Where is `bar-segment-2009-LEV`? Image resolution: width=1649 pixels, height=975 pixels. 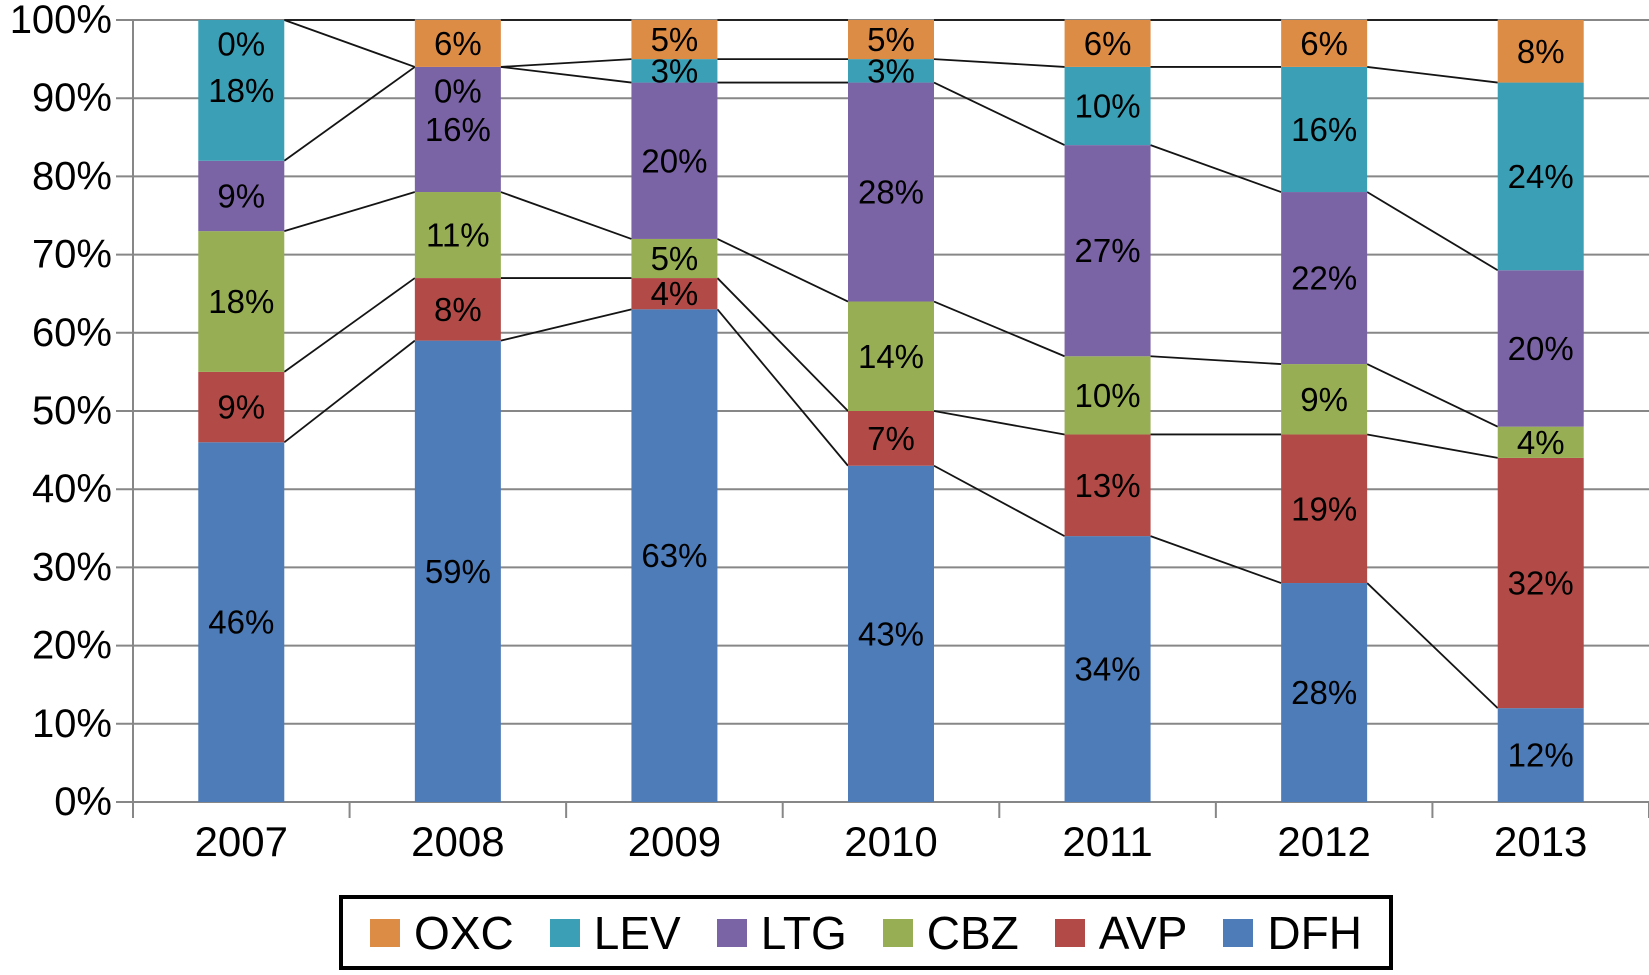
bar-segment-2009-LEV is located at coordinates (674, 71).